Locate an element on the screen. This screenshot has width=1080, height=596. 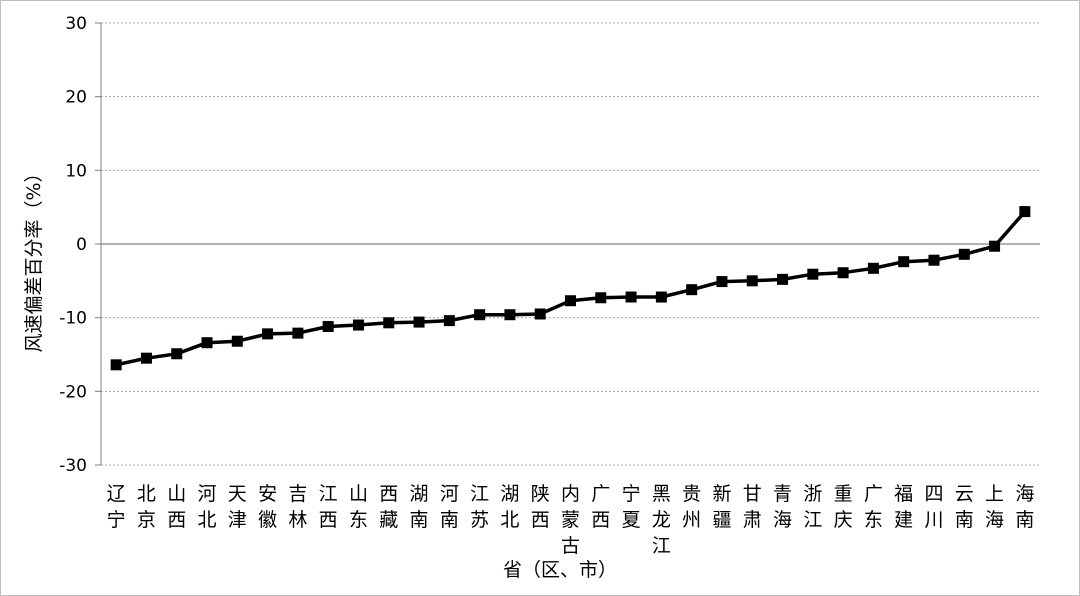
data-point-辽宁 is located at coordinates (116, 365).